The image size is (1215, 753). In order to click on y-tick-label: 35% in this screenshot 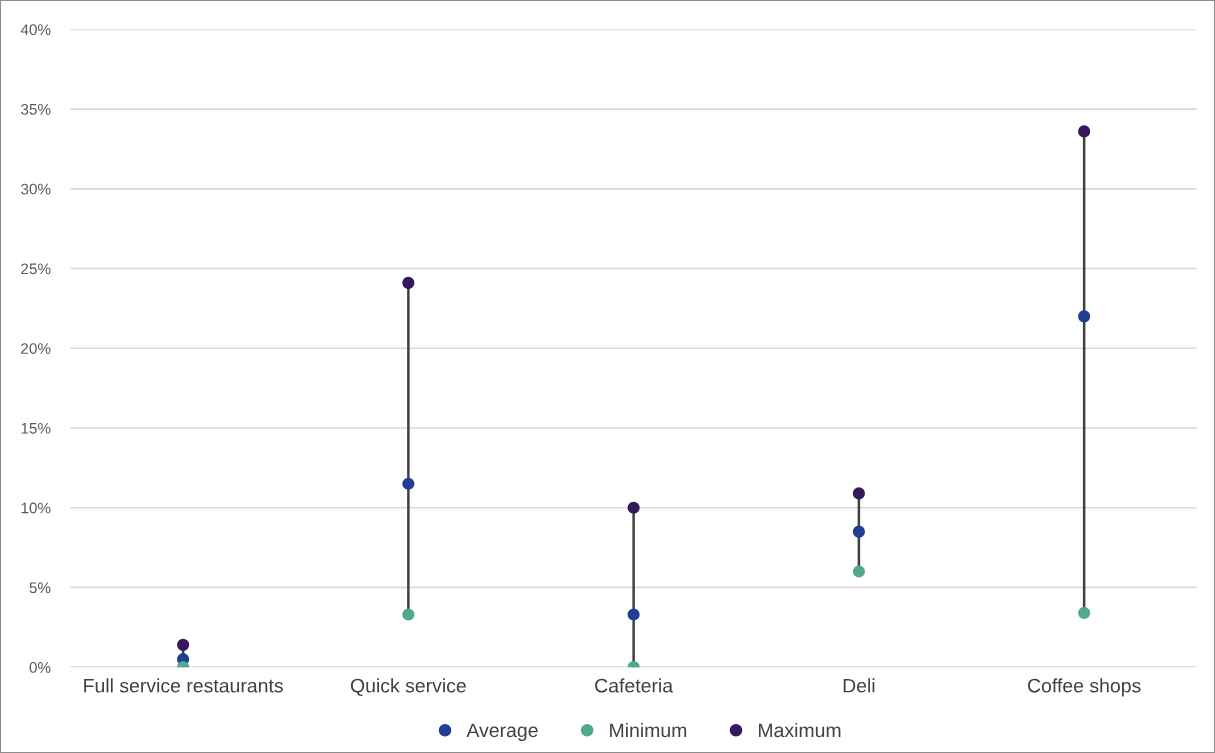, I will do `click(36, 109)`.